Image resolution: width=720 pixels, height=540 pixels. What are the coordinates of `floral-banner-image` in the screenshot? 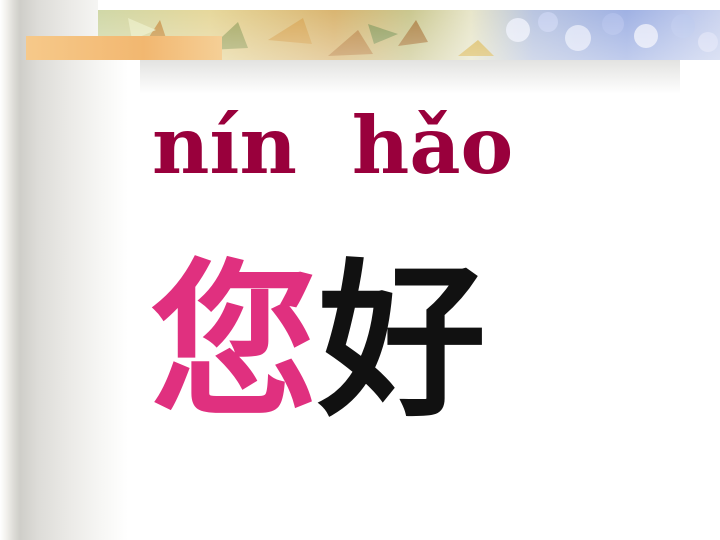 It's located at (409, 30).